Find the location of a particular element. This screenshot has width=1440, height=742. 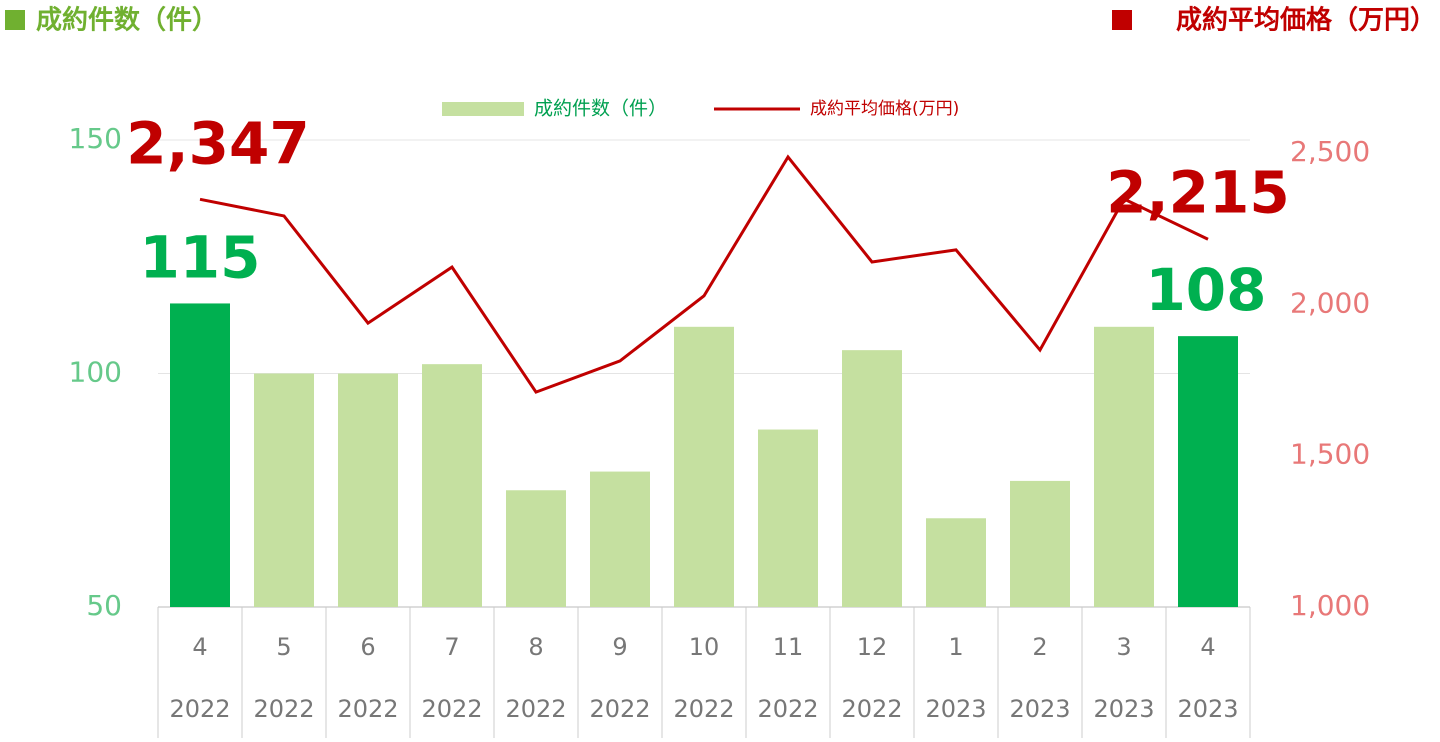

x-tick-label: 1 is located at coordinates (955, 647).